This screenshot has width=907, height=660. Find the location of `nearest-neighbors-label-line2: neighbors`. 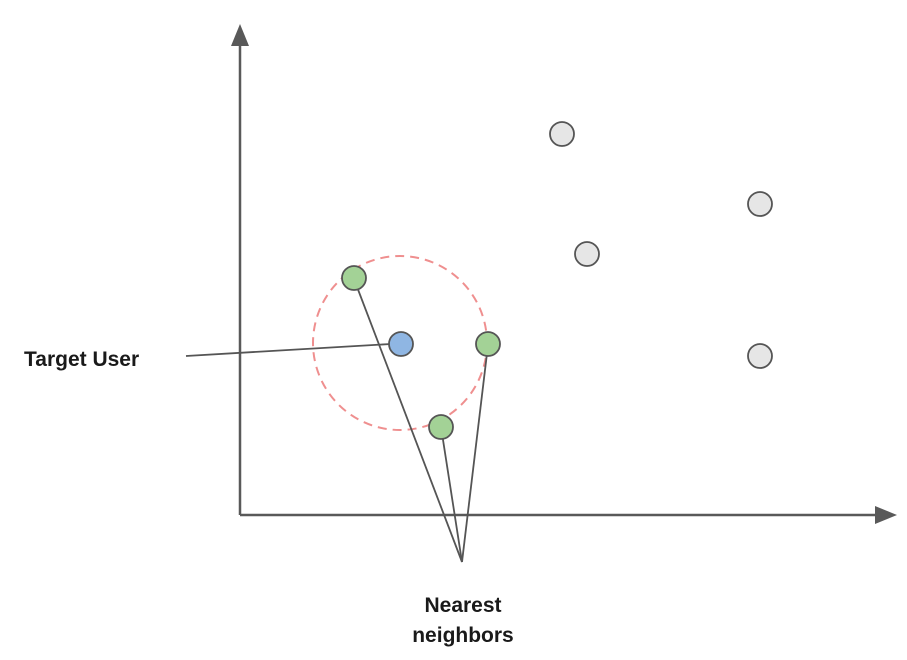

nearest-neighbors-label-line2: neighbors is located at coordinates (463, 635).